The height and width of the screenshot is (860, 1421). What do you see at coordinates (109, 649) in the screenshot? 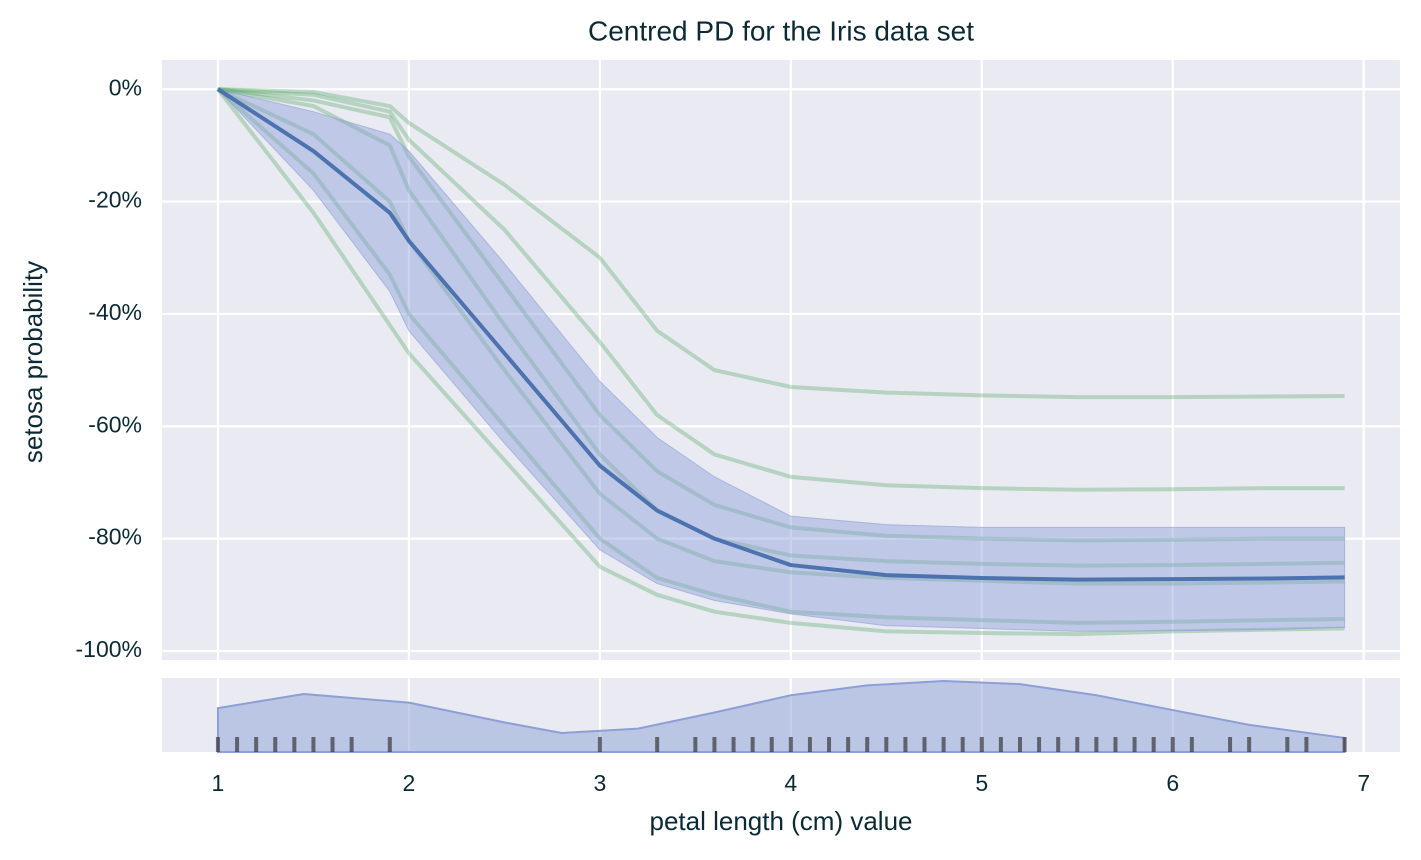
I see `y-tick-label: -100%` at bounding box center [109, 649].